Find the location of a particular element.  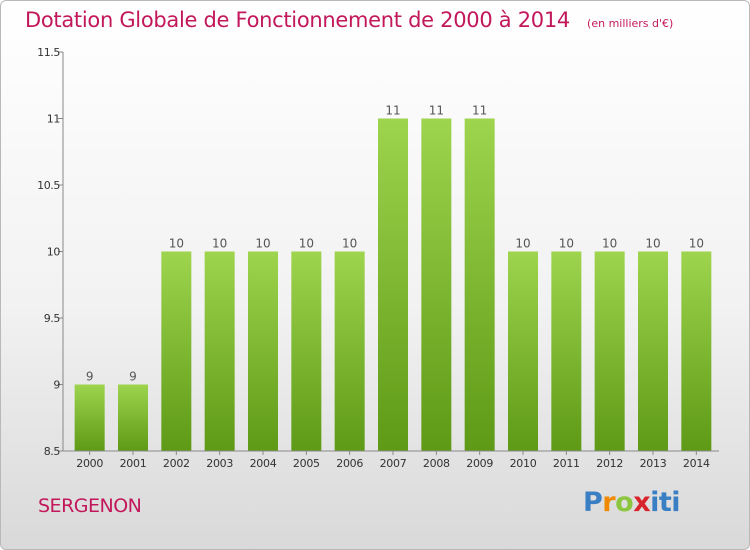

proxiti-logo: Proxiti is located at coordinates (632, 502).